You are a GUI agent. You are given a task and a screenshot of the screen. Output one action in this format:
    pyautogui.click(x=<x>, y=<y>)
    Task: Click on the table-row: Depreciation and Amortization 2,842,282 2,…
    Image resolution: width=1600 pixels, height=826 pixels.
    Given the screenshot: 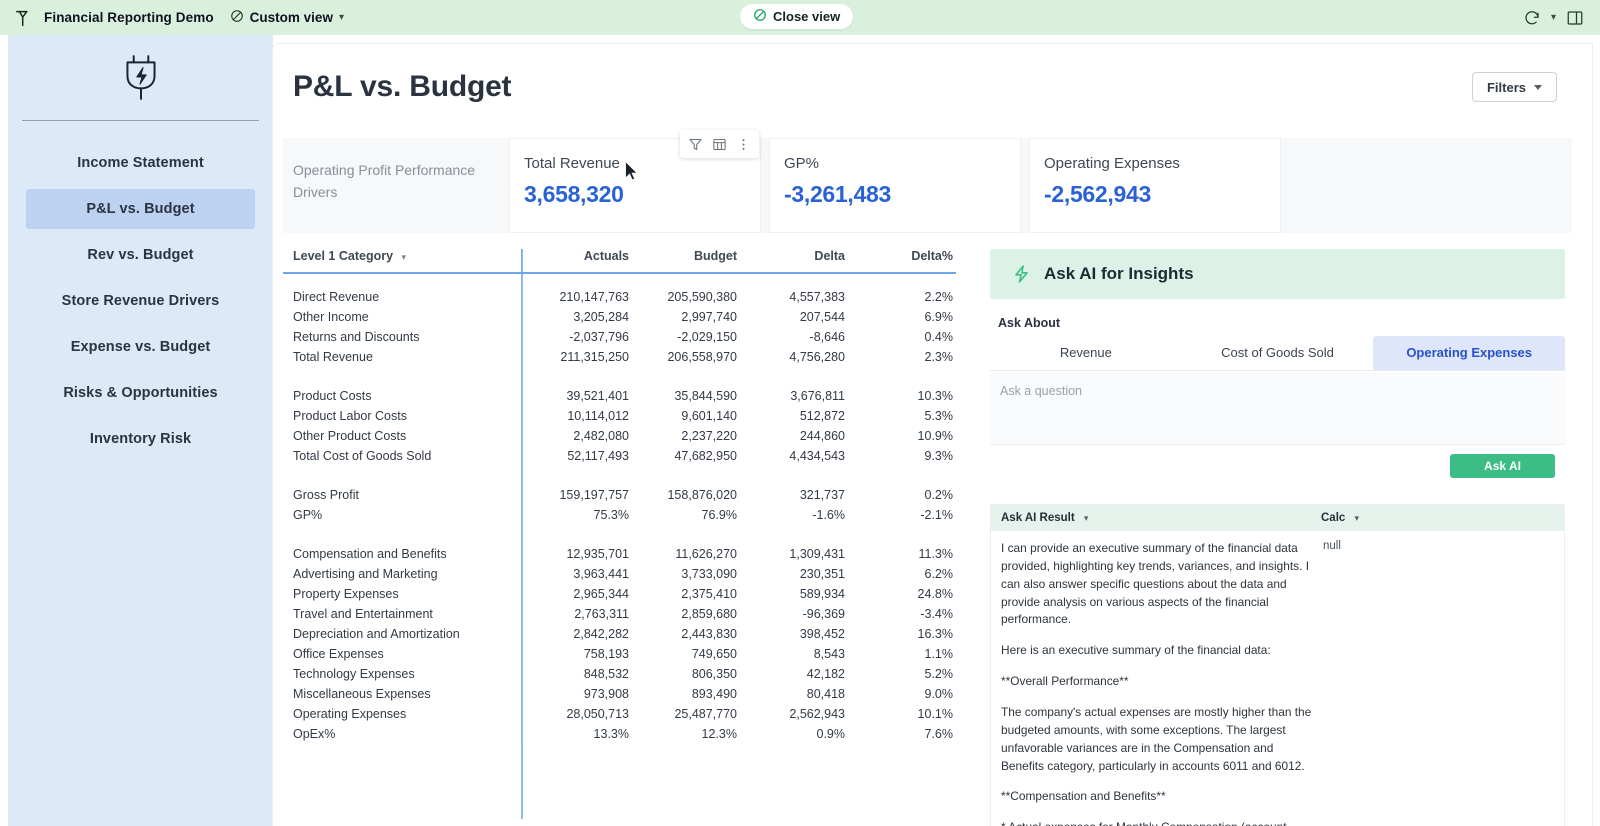 What is the action you would take?
    pyautogui.click(x=619, y=634)
    